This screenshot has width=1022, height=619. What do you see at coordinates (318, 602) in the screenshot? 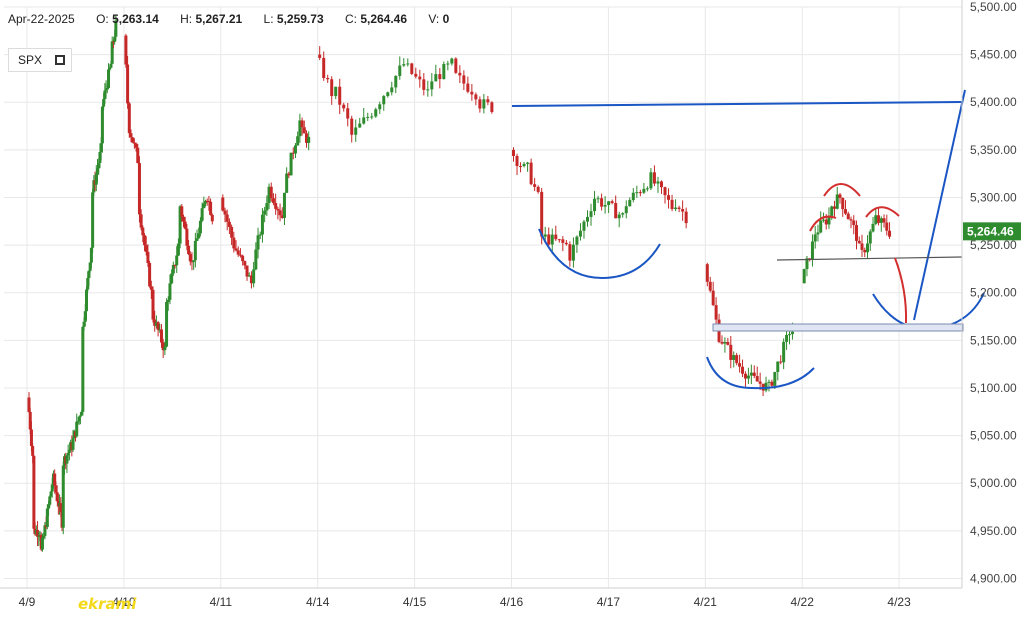
I see `x-tick-label: 4/14` at bounding box center [318, 602].